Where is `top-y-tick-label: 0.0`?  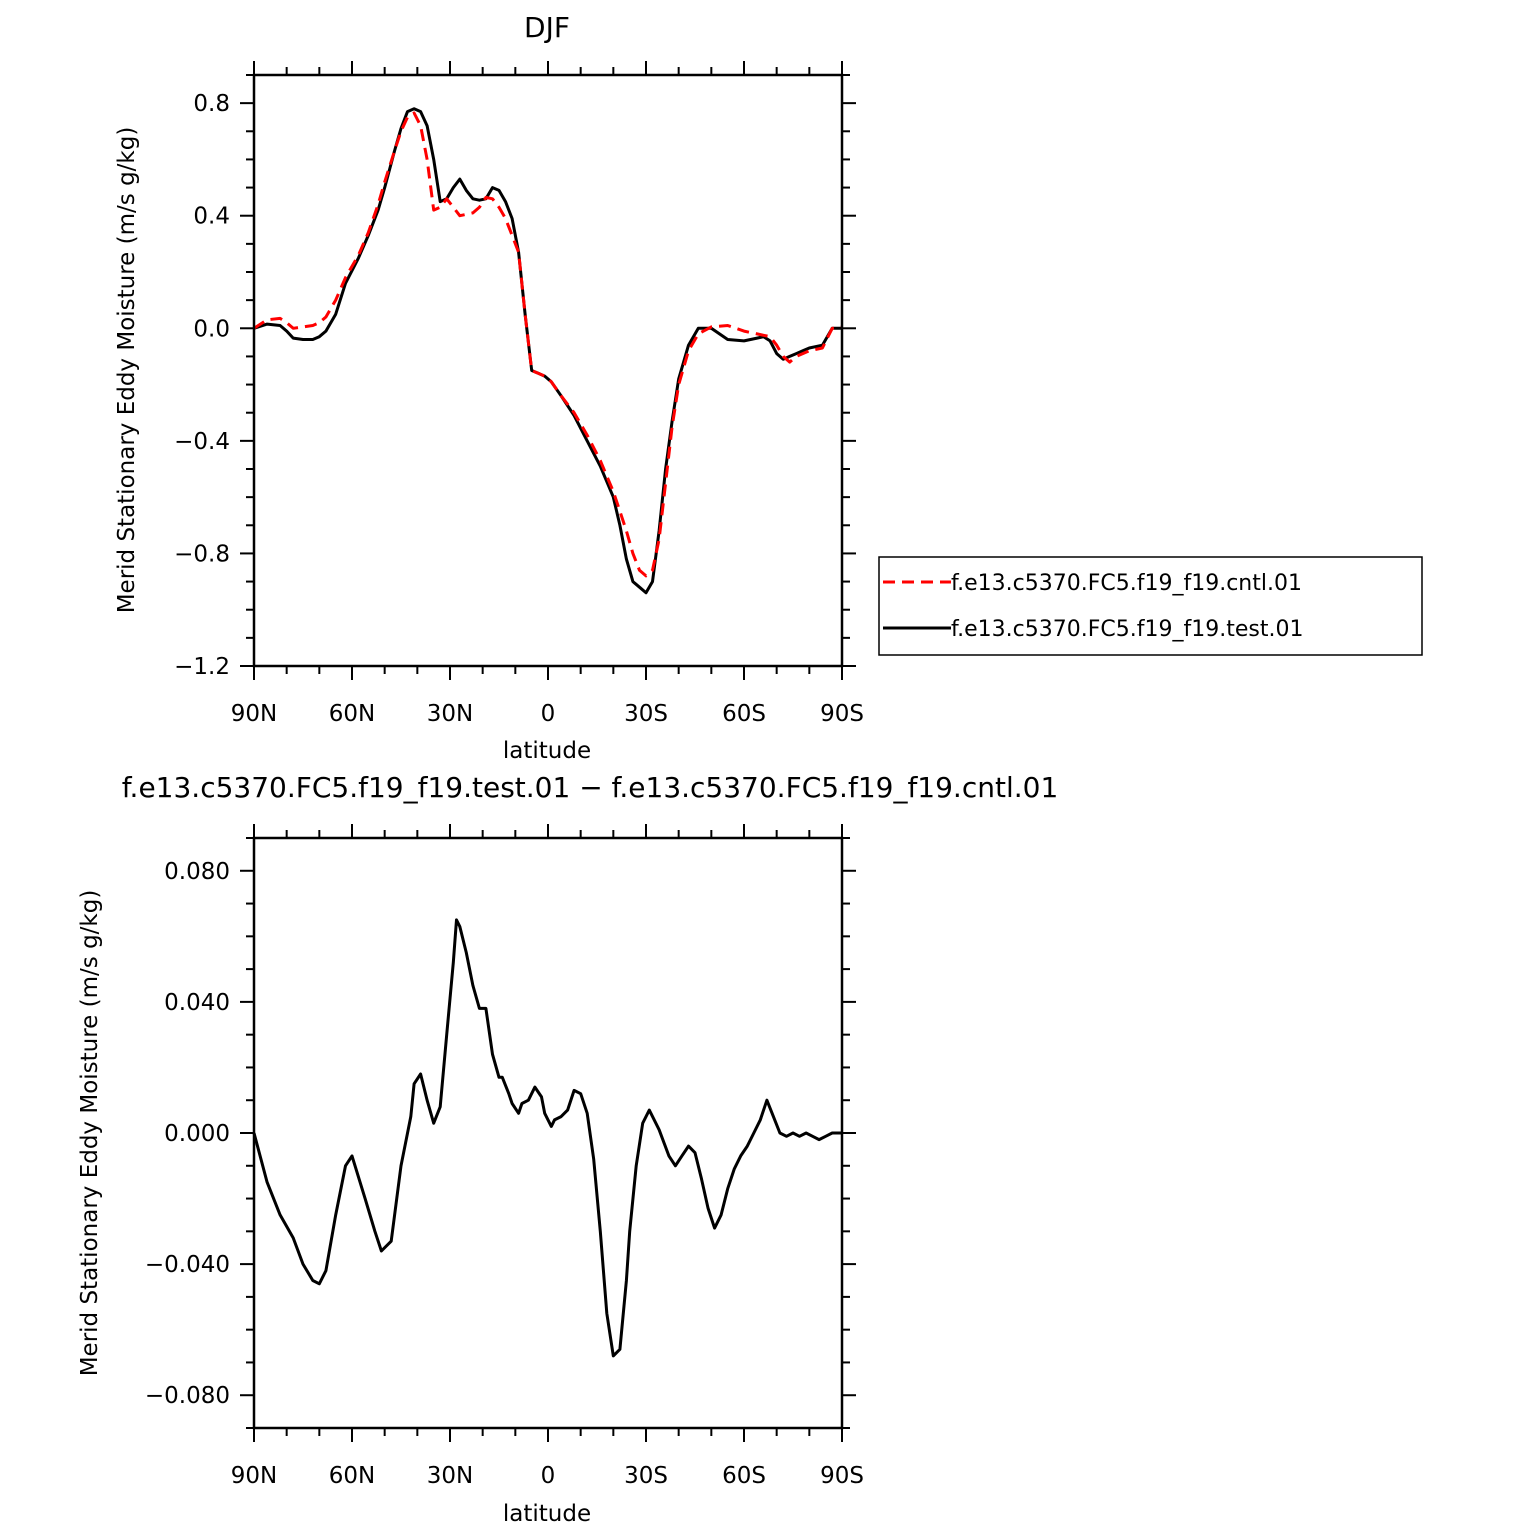 top-y-tick-label: 0.0 is located at coordinates (211, 329).